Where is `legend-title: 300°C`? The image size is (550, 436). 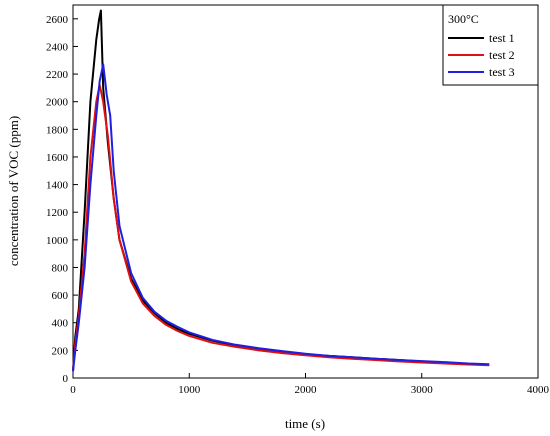 legend-title: 300°C is located at coordinates (463, 19).